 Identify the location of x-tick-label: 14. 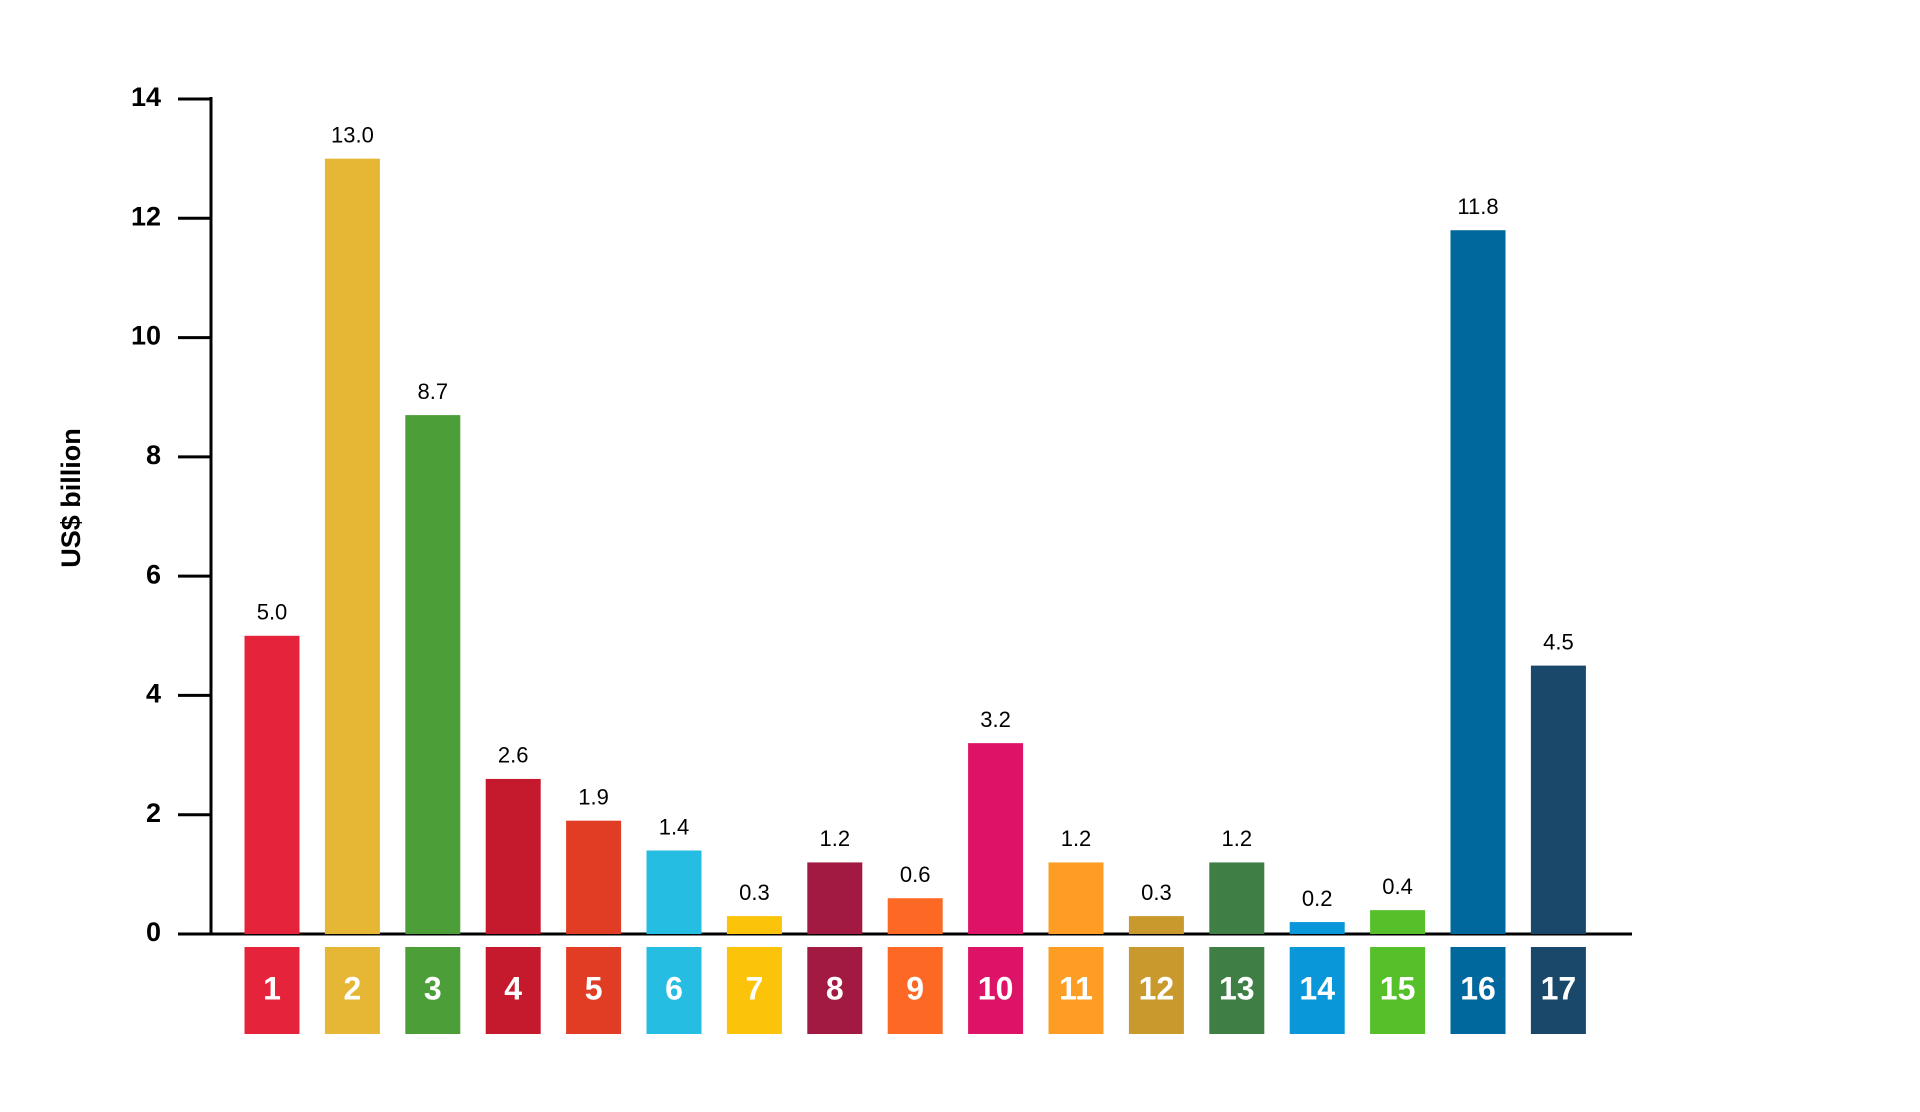
(1317, 988).